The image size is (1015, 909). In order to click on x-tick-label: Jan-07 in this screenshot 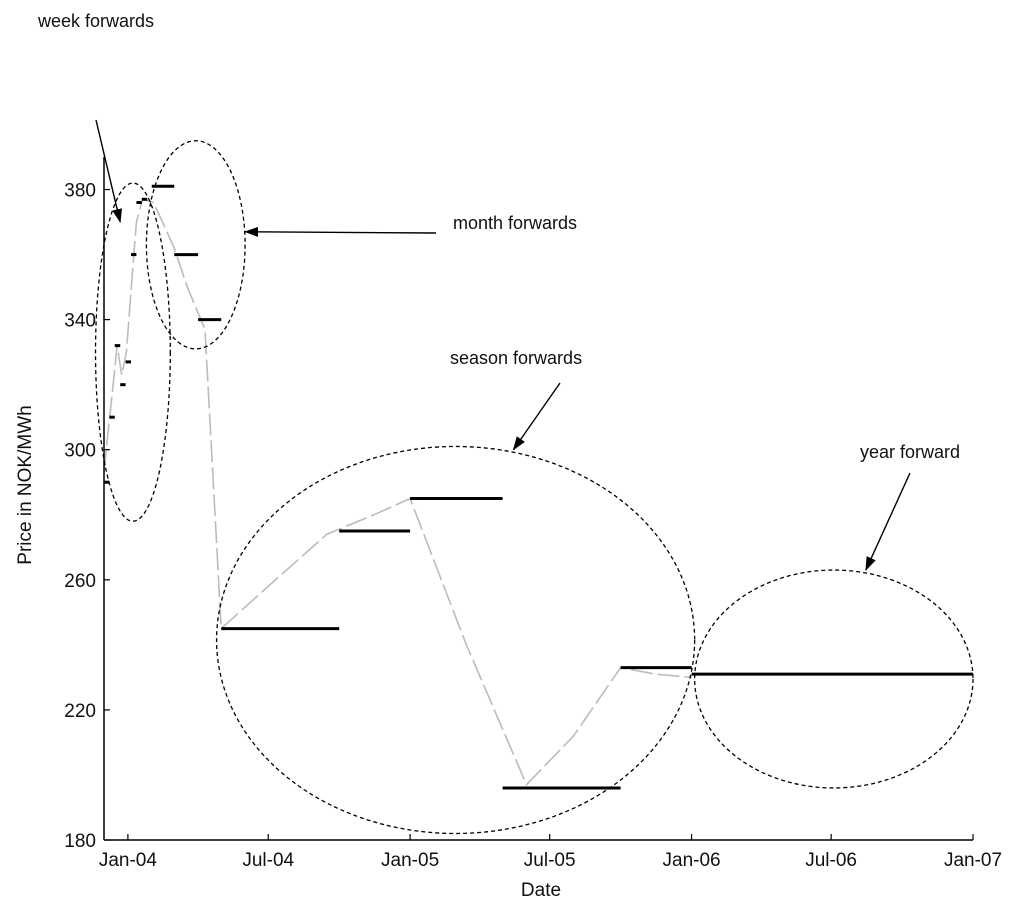, I will do `click(973, 860)`.